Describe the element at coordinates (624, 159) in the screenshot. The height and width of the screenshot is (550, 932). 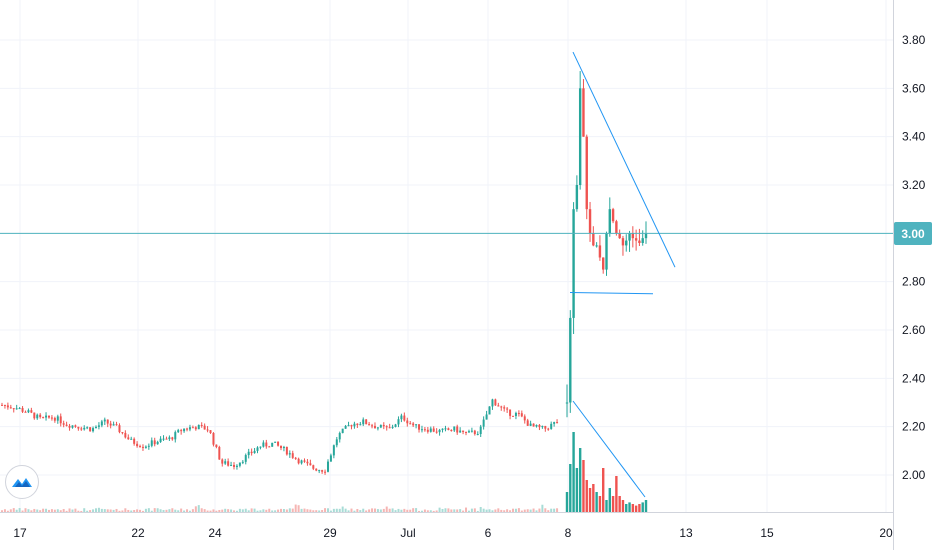
I see `price-upper-trendline` at that location.